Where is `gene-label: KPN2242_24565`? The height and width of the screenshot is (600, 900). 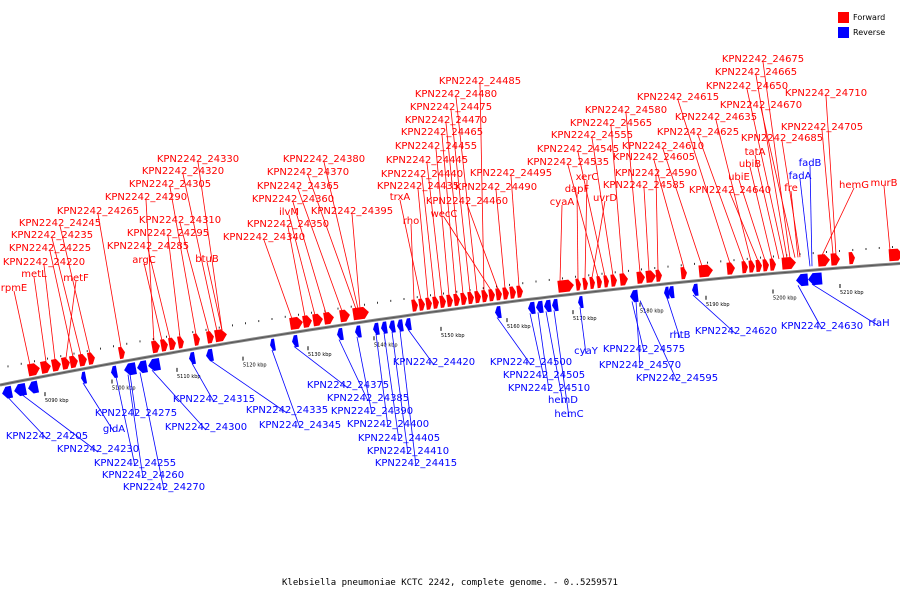
gene-label: KPN2242_24565 is located at coordinates (611, 123).